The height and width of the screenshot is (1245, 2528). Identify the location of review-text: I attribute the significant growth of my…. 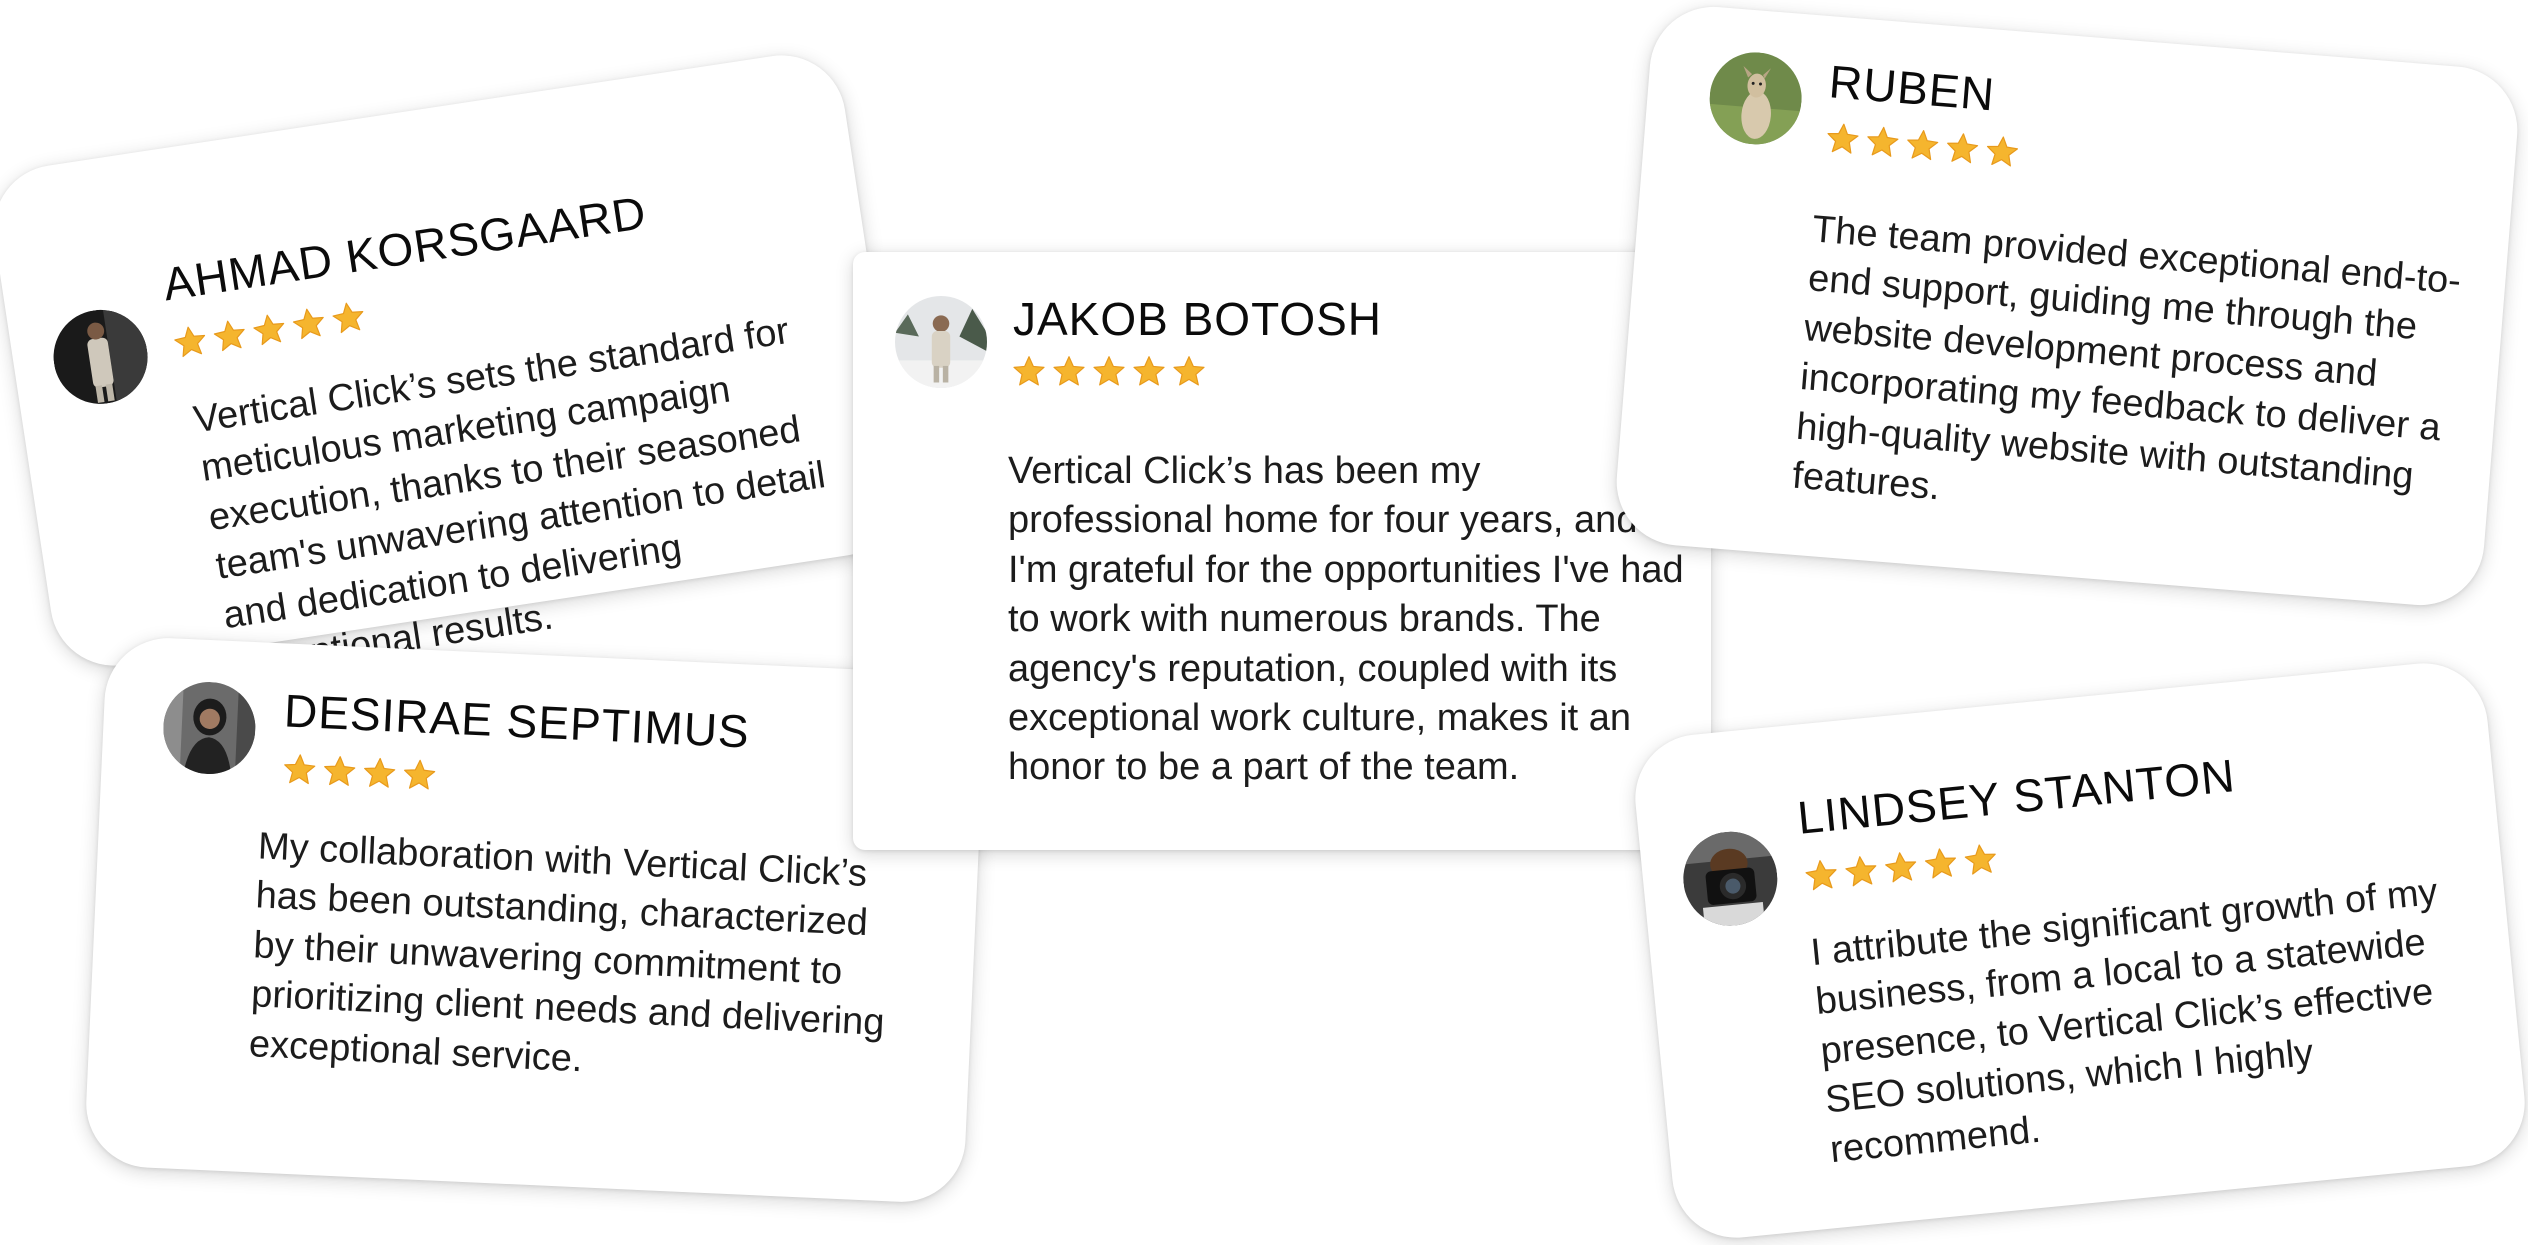
(2124, 1020).